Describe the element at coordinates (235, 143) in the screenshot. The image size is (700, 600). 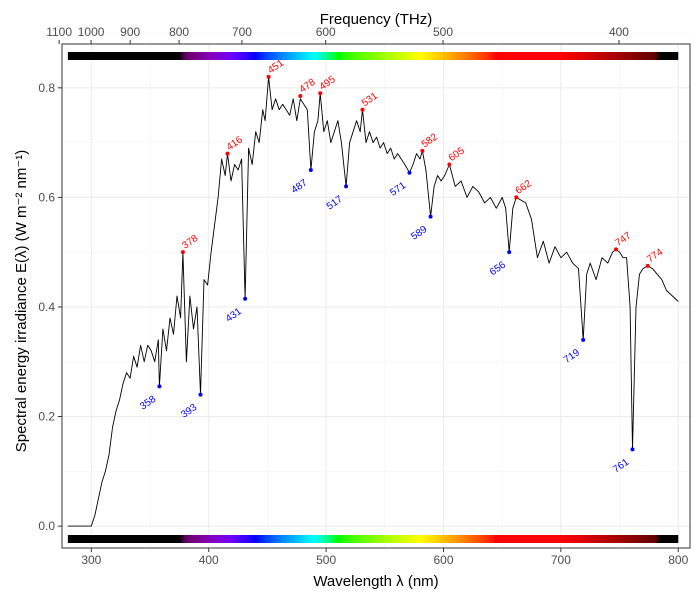
I see `peak-label: 416` at that location.